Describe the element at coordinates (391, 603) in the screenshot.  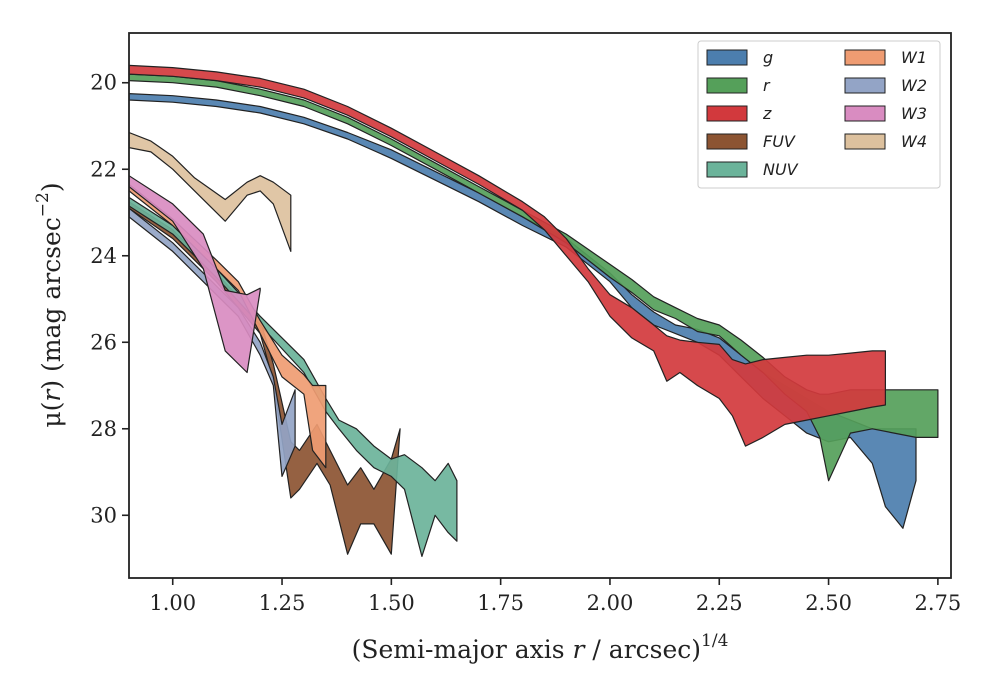
I see `x-tick-label: 1.50` at that location.